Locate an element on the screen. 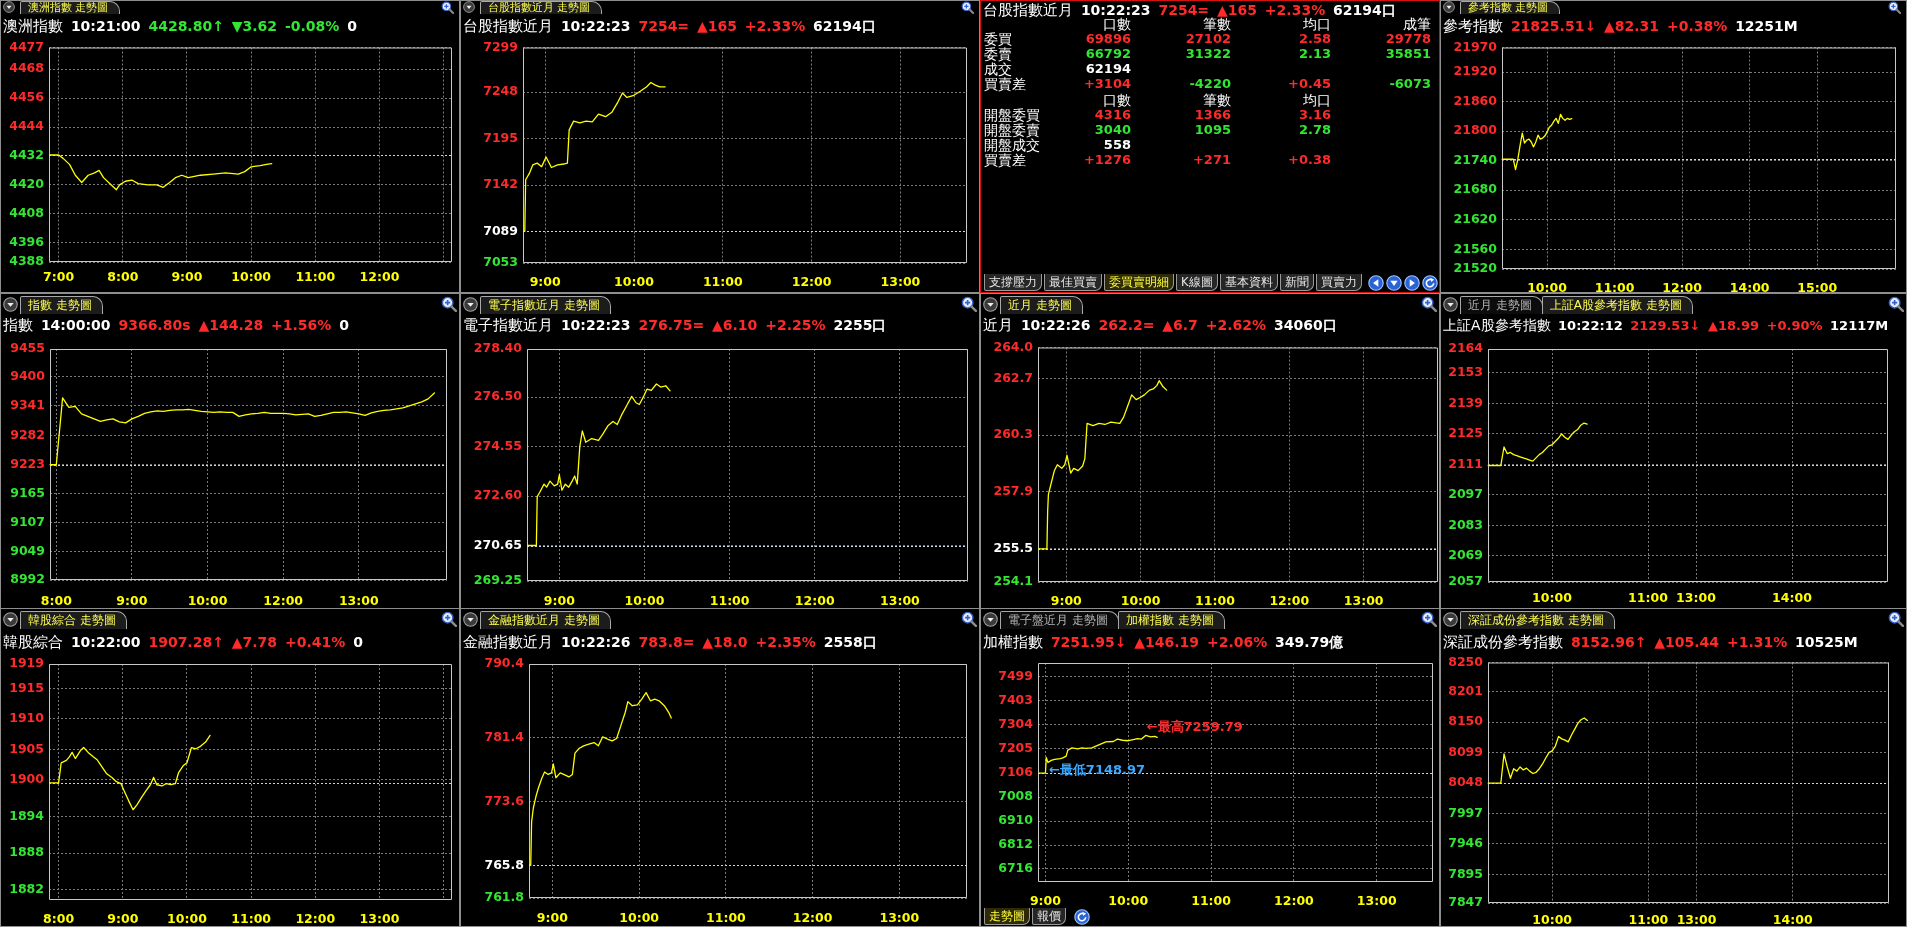 The width and height of the screenshot is (1907, 927). chart-subtitle: 指數 14:00:00 9366.80s ▲144.28 +1.56% 0 is located at coordinates (176, 325).